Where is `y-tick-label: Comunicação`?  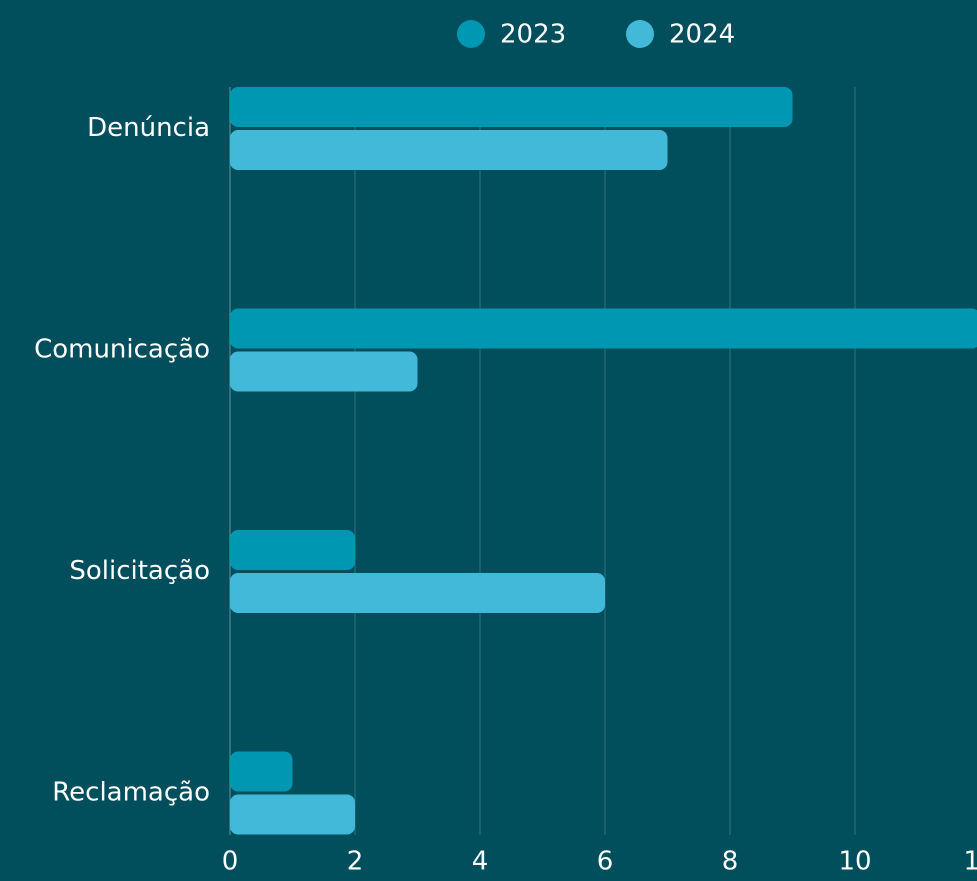
y-tick-label: Comunicação is located at coordinates (122, 350).